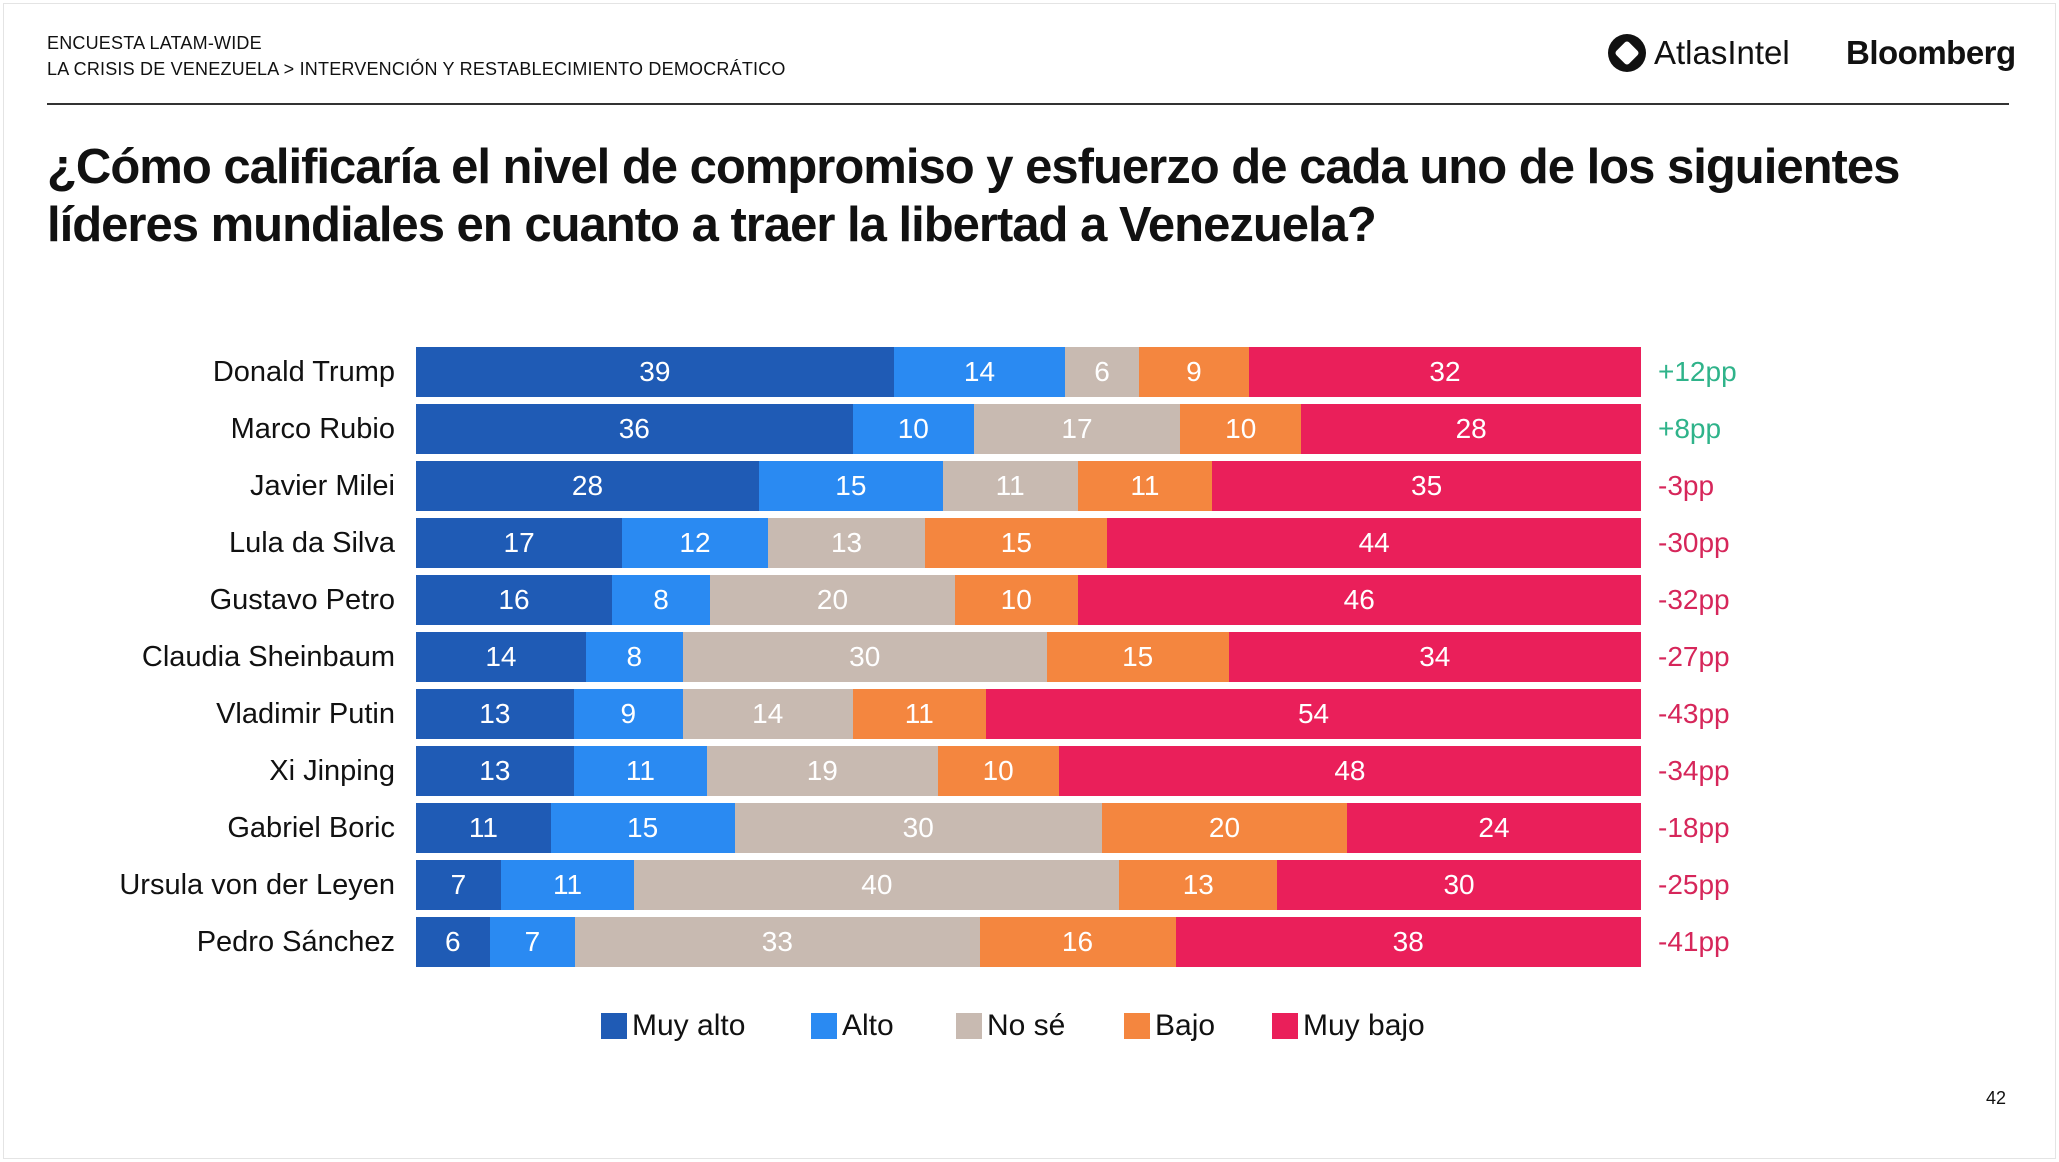  I want to click on net-score: -3pp, so click(1686, 485).